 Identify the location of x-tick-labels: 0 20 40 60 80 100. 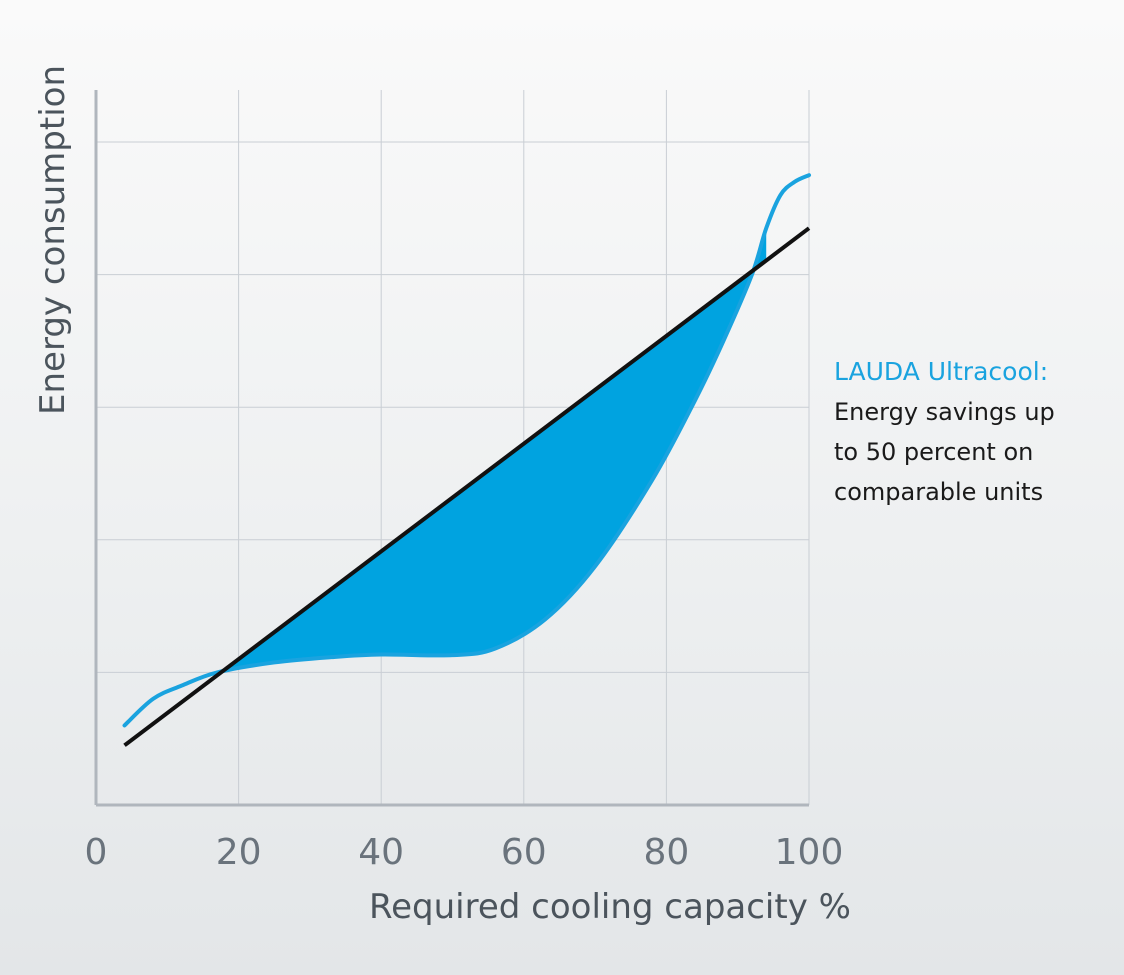
(464, 852).